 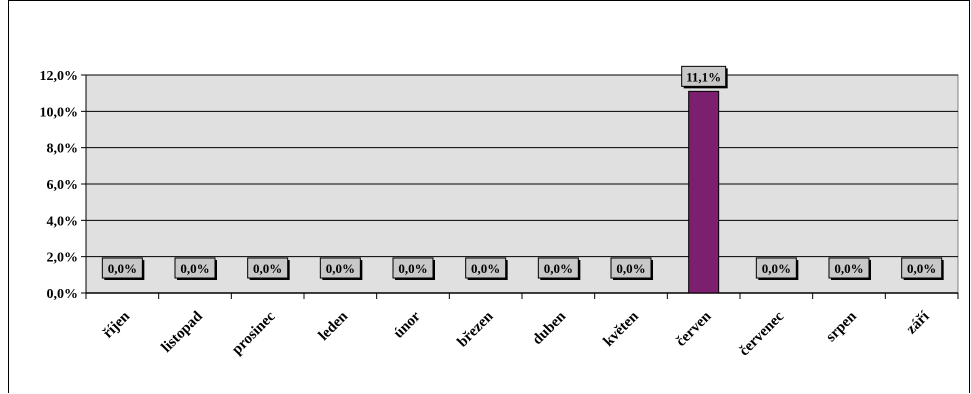 I want to click on data-label: 11,1%, so click(x=704, y=77).